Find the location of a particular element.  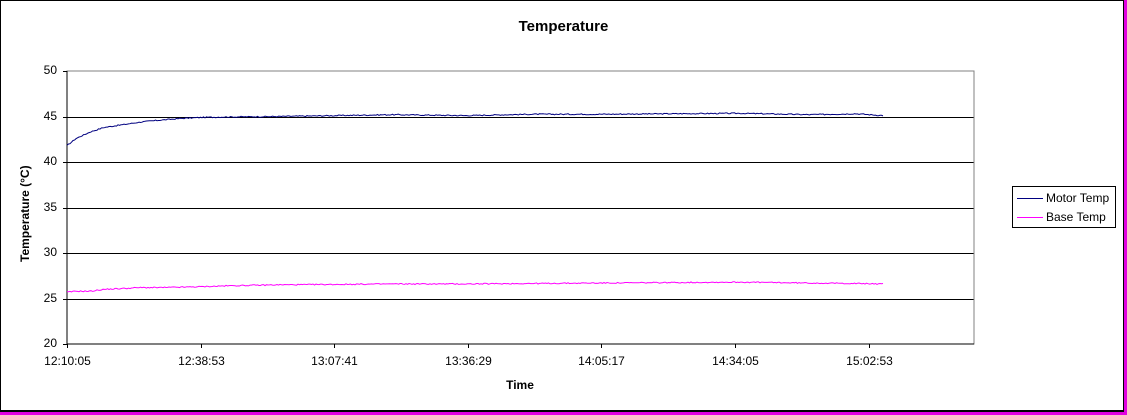

legend-label-motor: Motor Temp is located at coordinates (1078, 198).